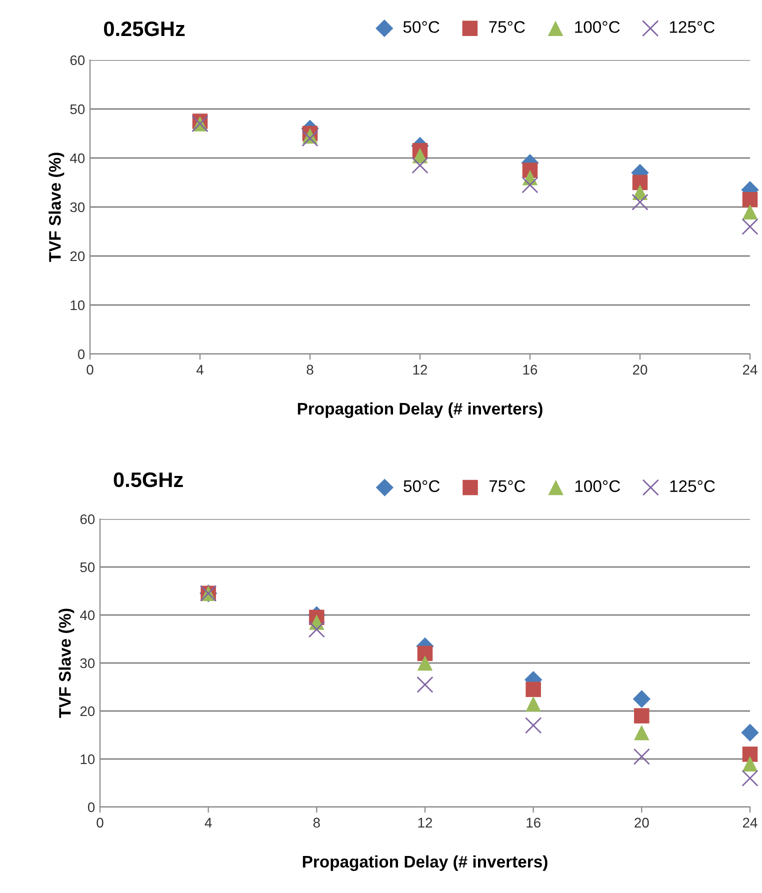 The height and width of the screenshot is (893, 762). Describe the element at coordinates (144, 28) in the screenshot. I see `chart-title: 0.25GHz` at that location.